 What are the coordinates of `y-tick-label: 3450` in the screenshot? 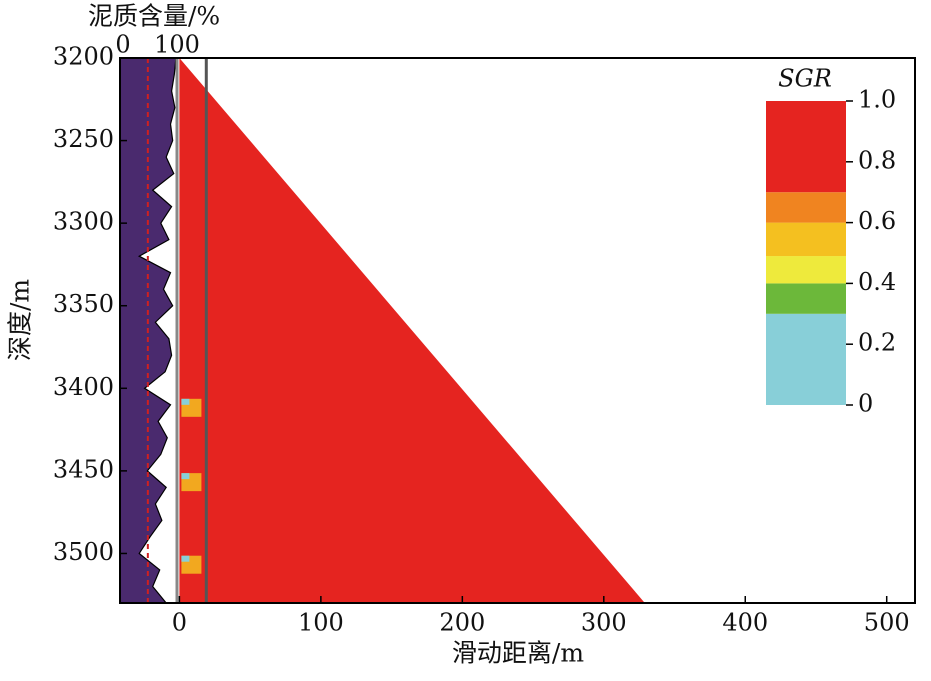 It's located at (83, 469).